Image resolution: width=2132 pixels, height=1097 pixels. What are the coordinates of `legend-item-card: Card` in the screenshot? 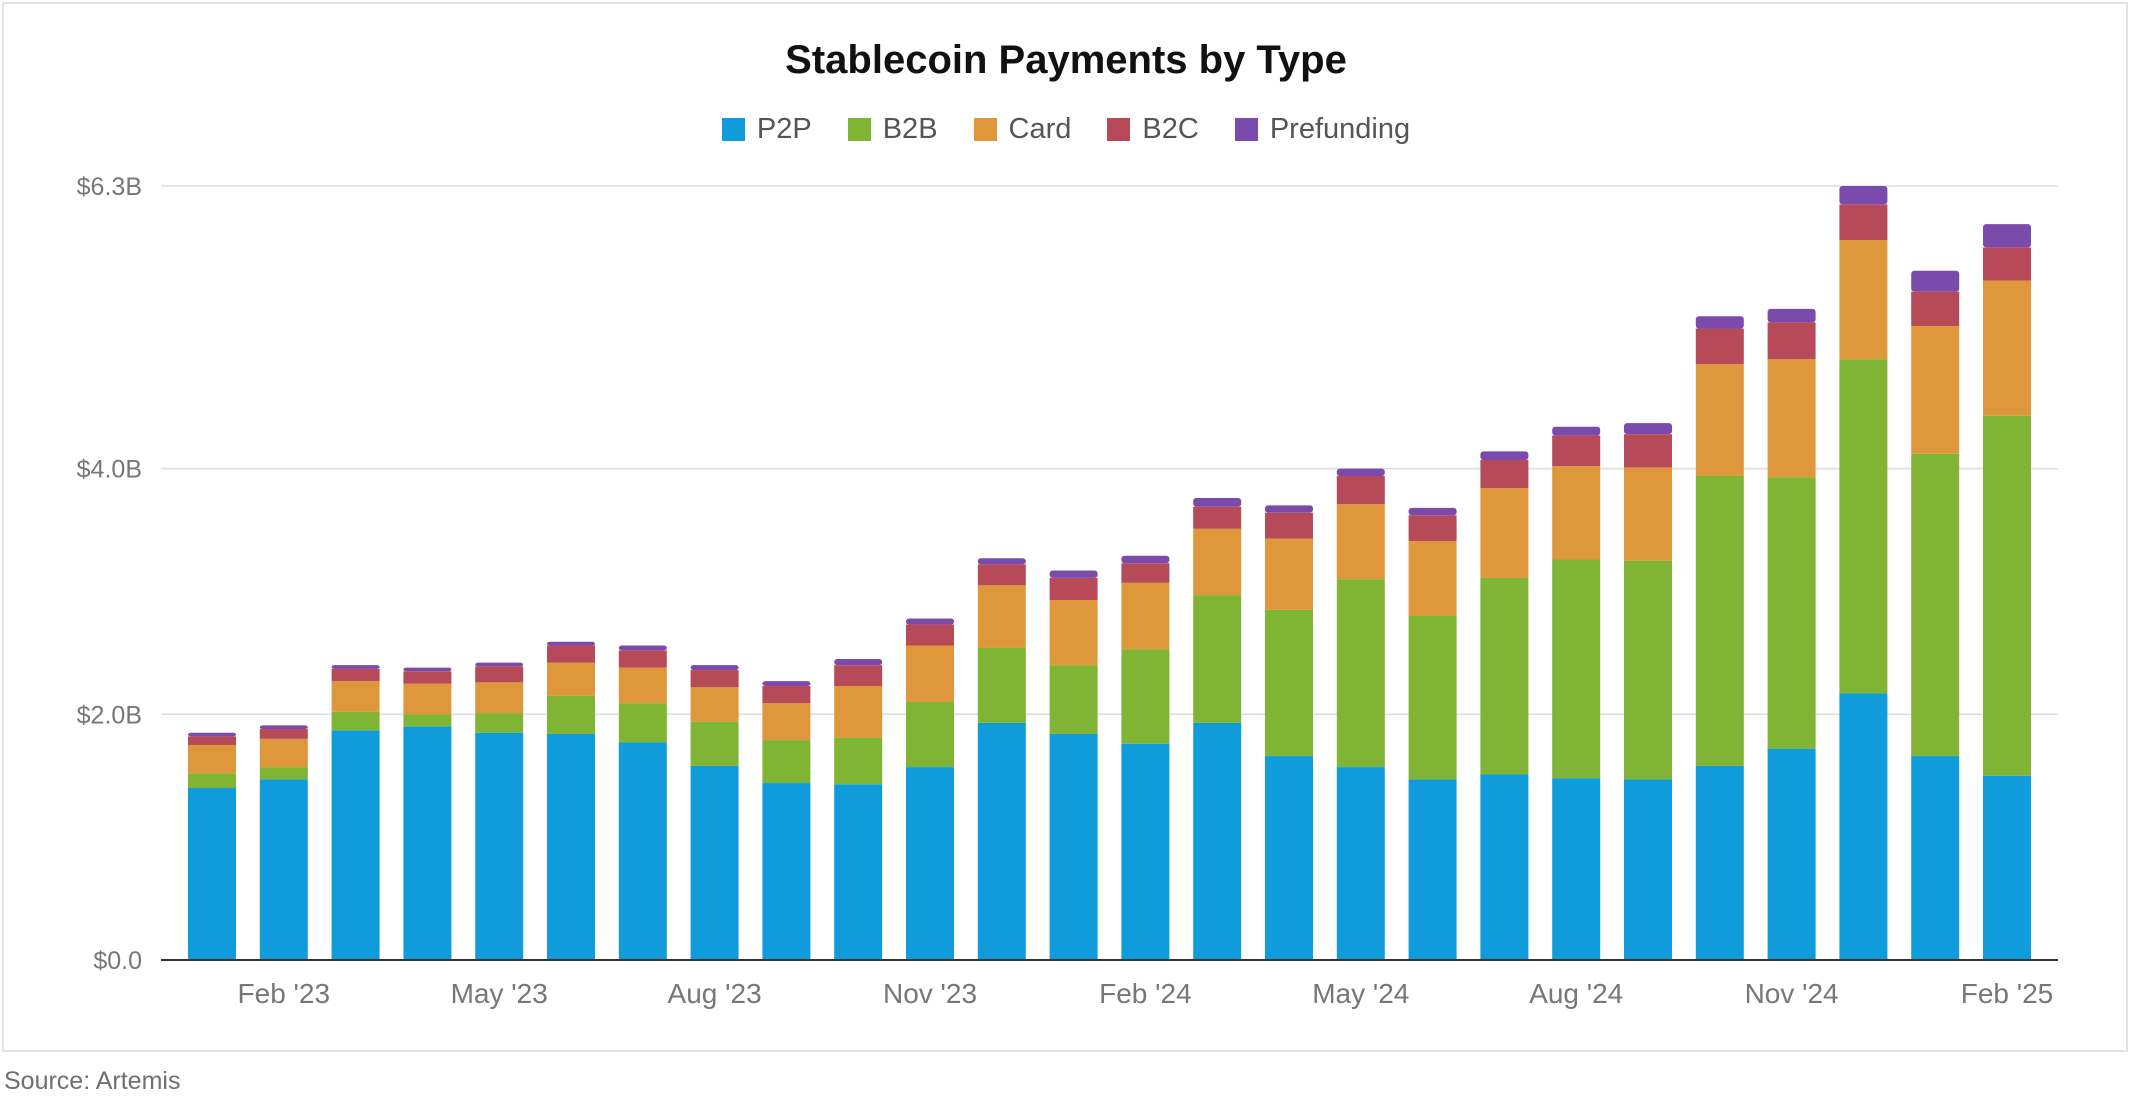 It's located at (1022, 129).